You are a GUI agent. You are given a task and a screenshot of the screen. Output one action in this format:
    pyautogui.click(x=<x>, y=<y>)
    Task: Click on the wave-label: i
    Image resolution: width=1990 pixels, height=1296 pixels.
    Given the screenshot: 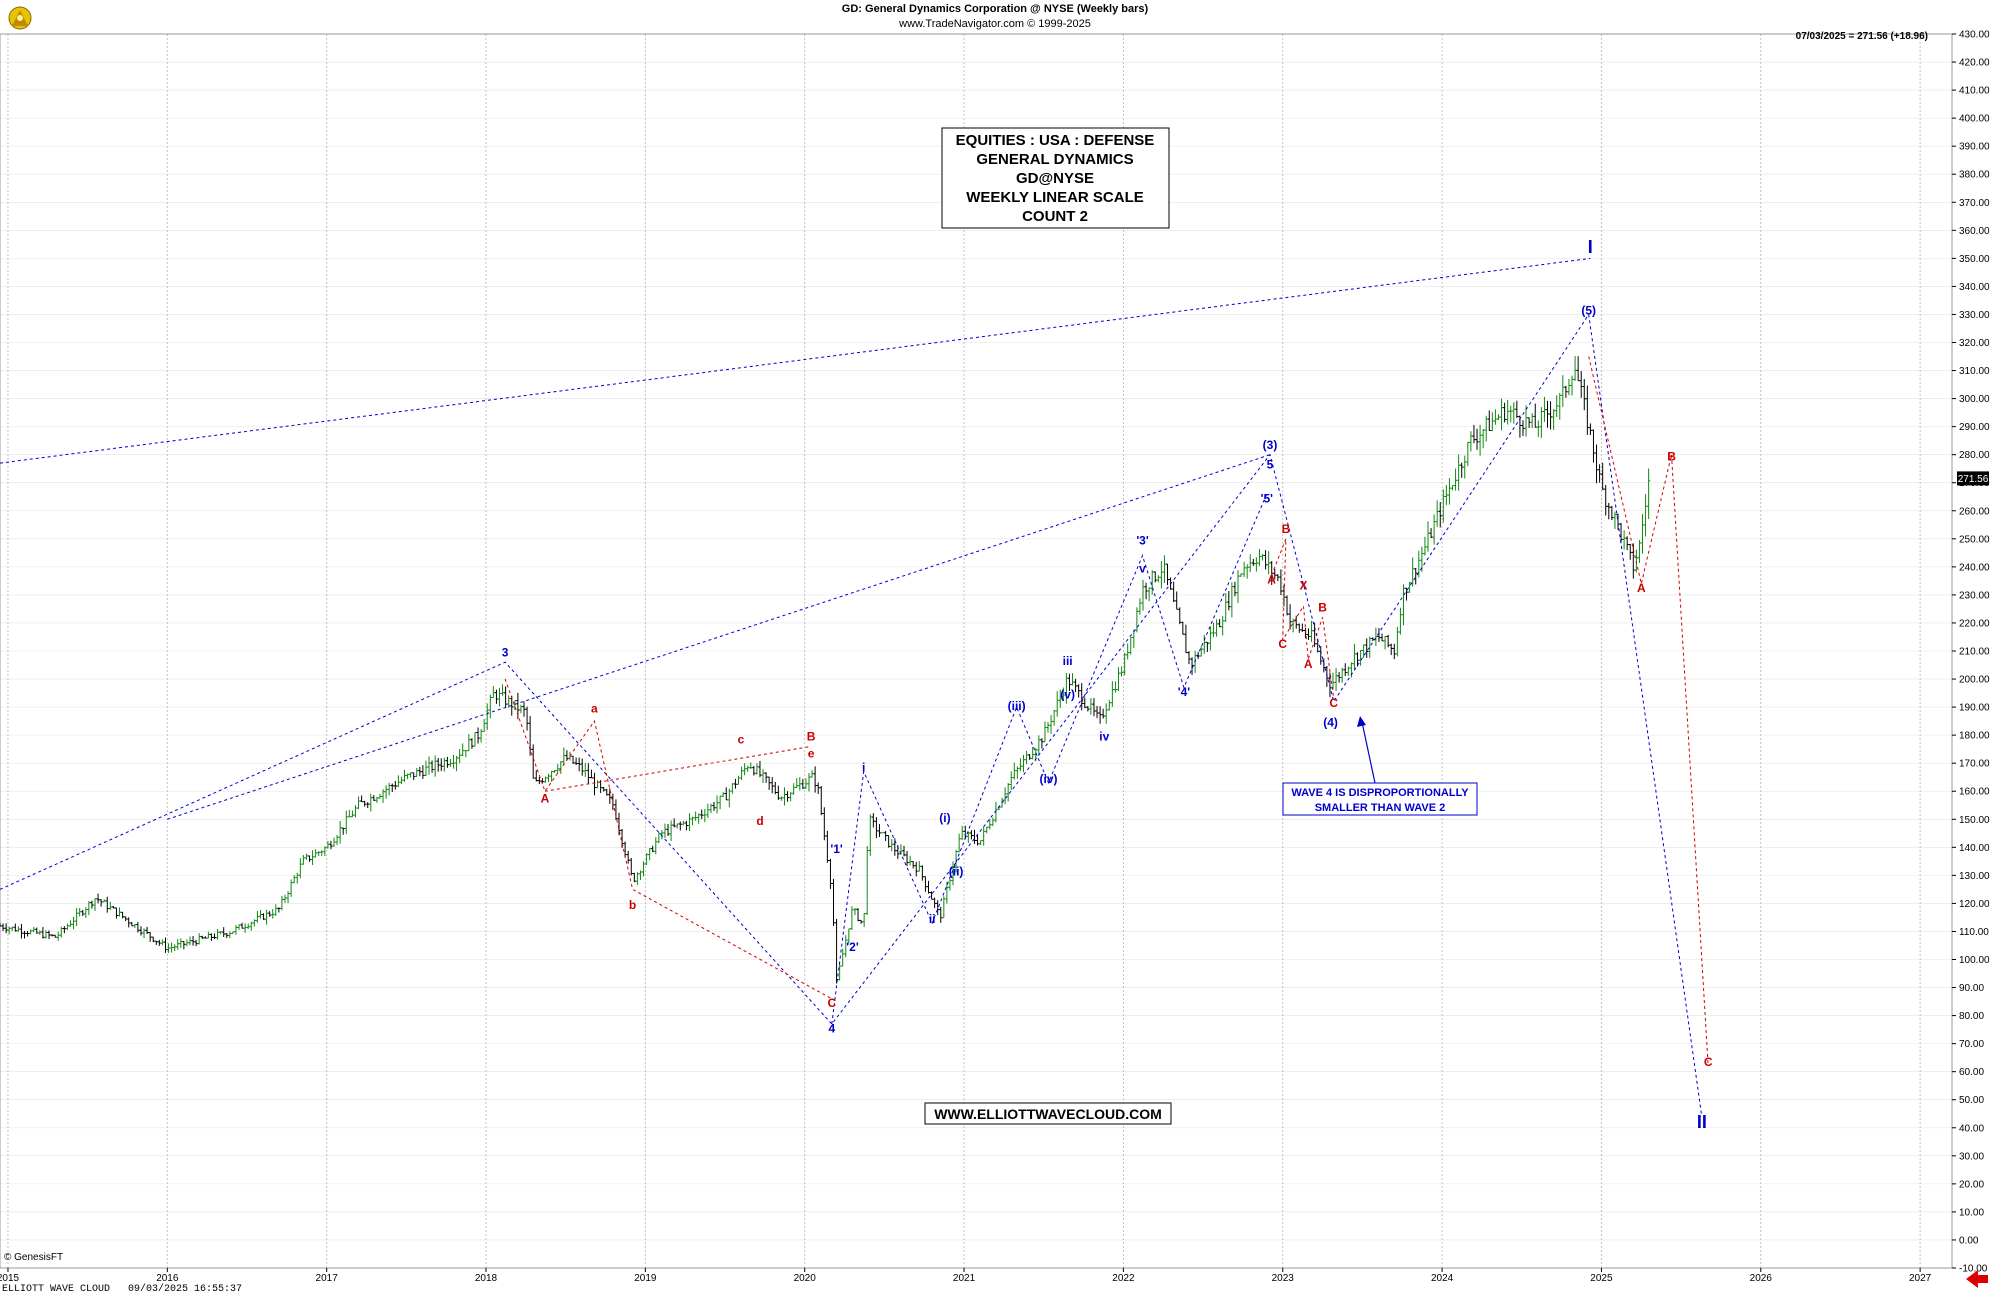 What is the action you would take?
    pyautogui.click(x=863, y=768)
    